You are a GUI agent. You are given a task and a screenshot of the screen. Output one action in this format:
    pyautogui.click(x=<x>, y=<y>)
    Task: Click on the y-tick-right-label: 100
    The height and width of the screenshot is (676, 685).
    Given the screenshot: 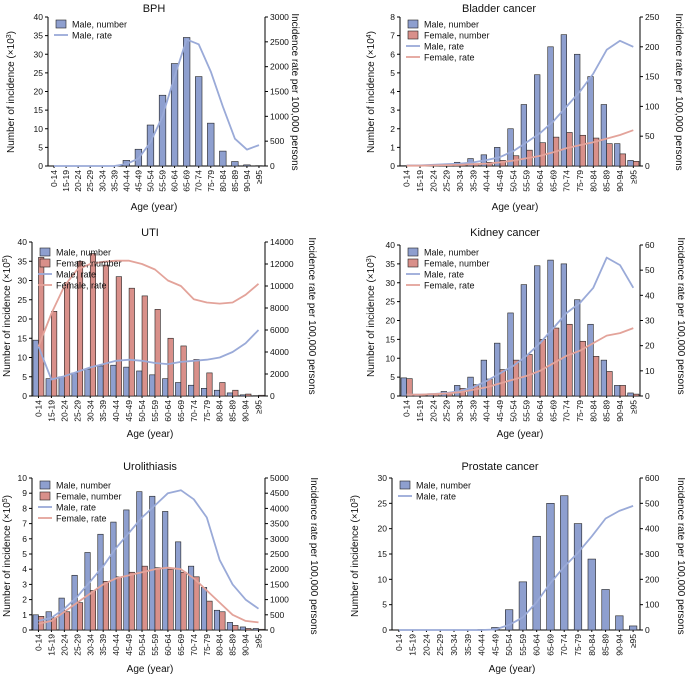 What is the action you would take?
    pyautogui.click(x=652, y=605)
    